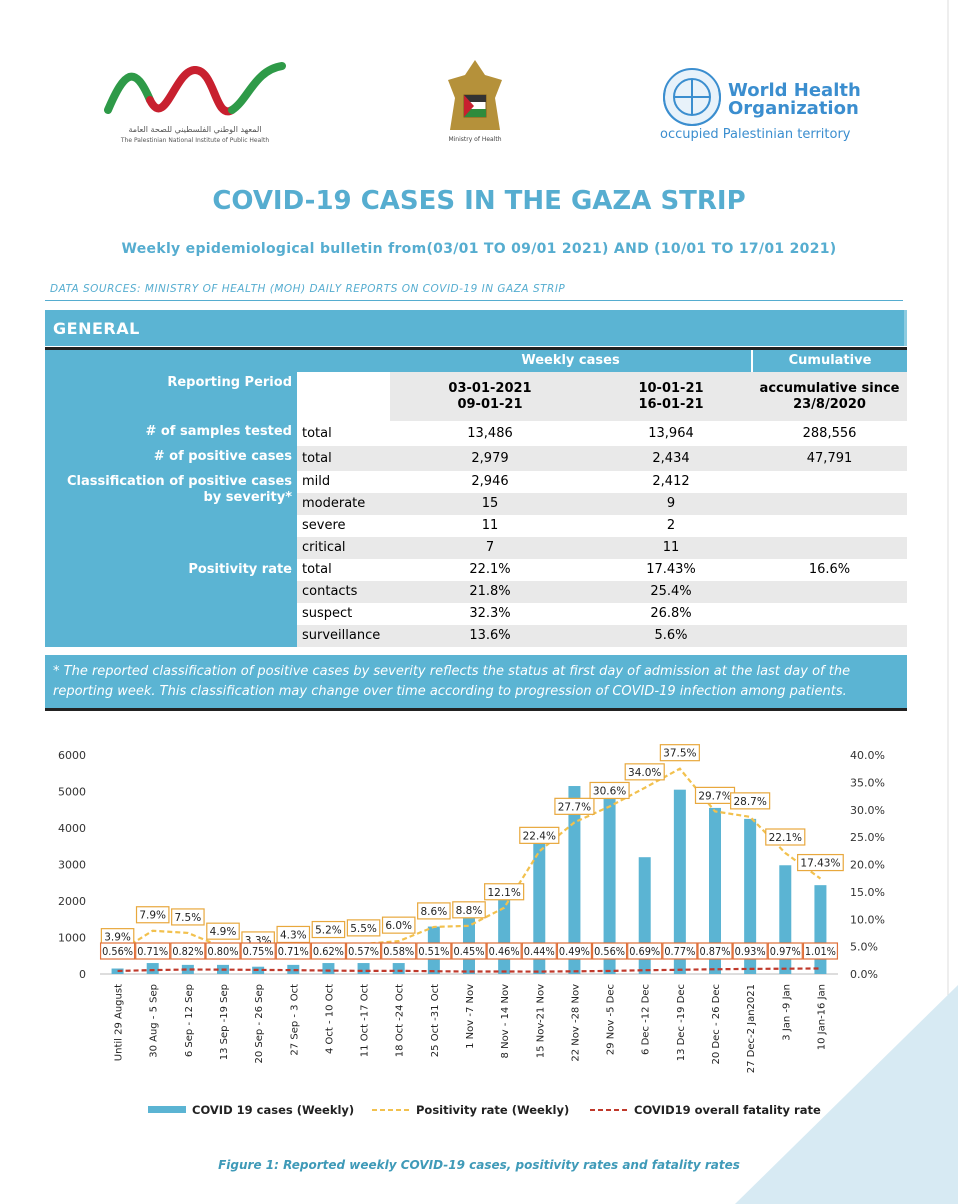  I want to click on data-label: 8.6%, so click(434, 911).